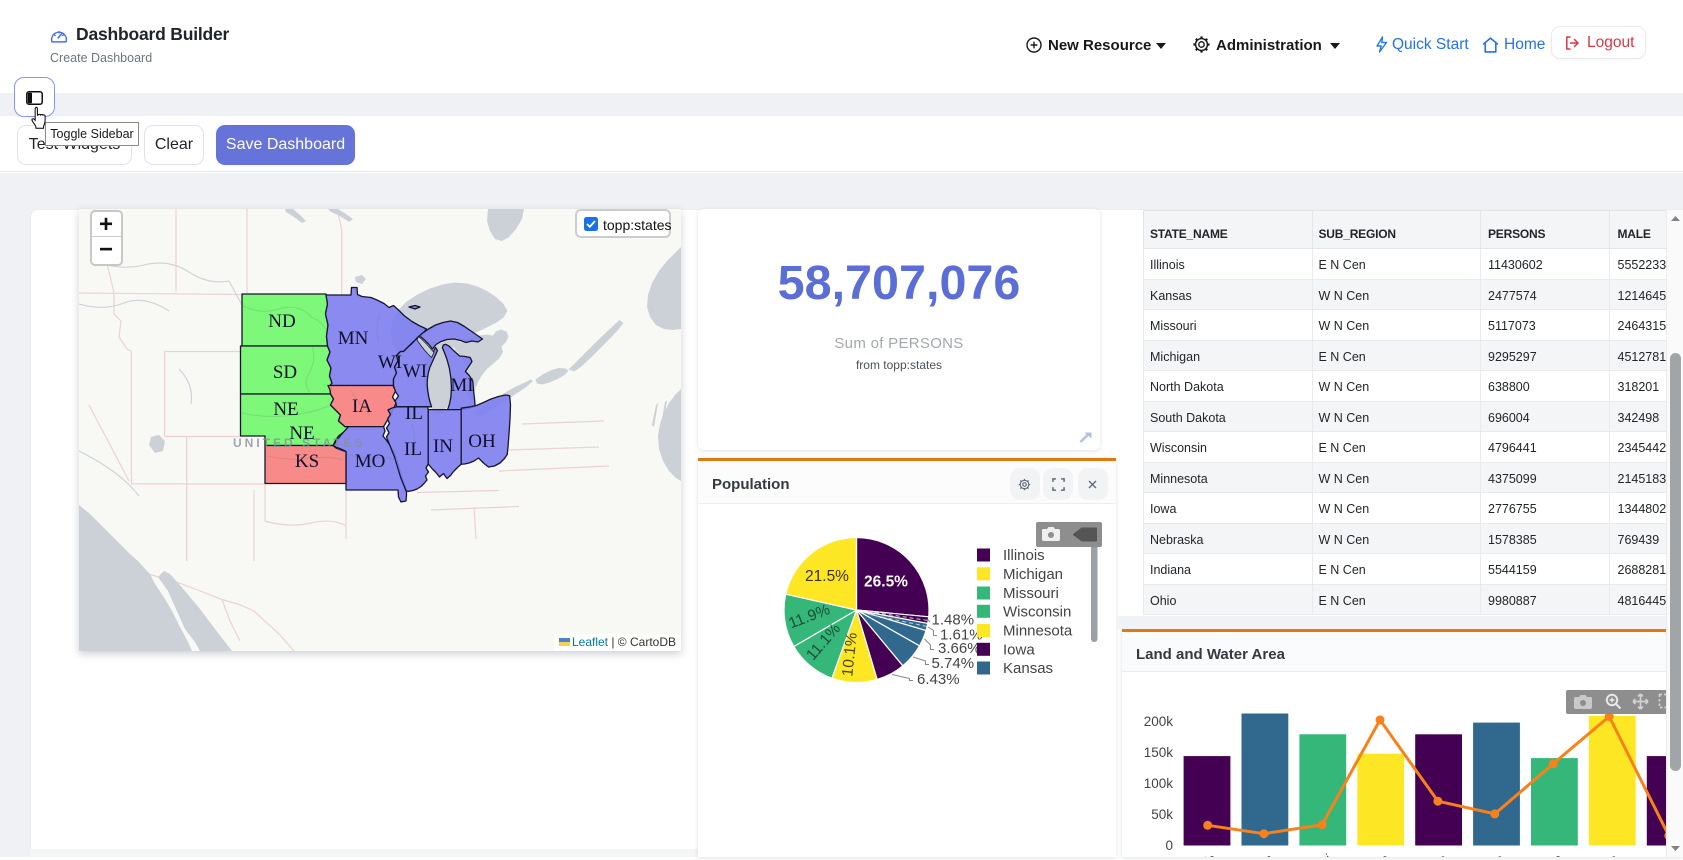  I want to click on svg-text: IN, so click(443, 446).